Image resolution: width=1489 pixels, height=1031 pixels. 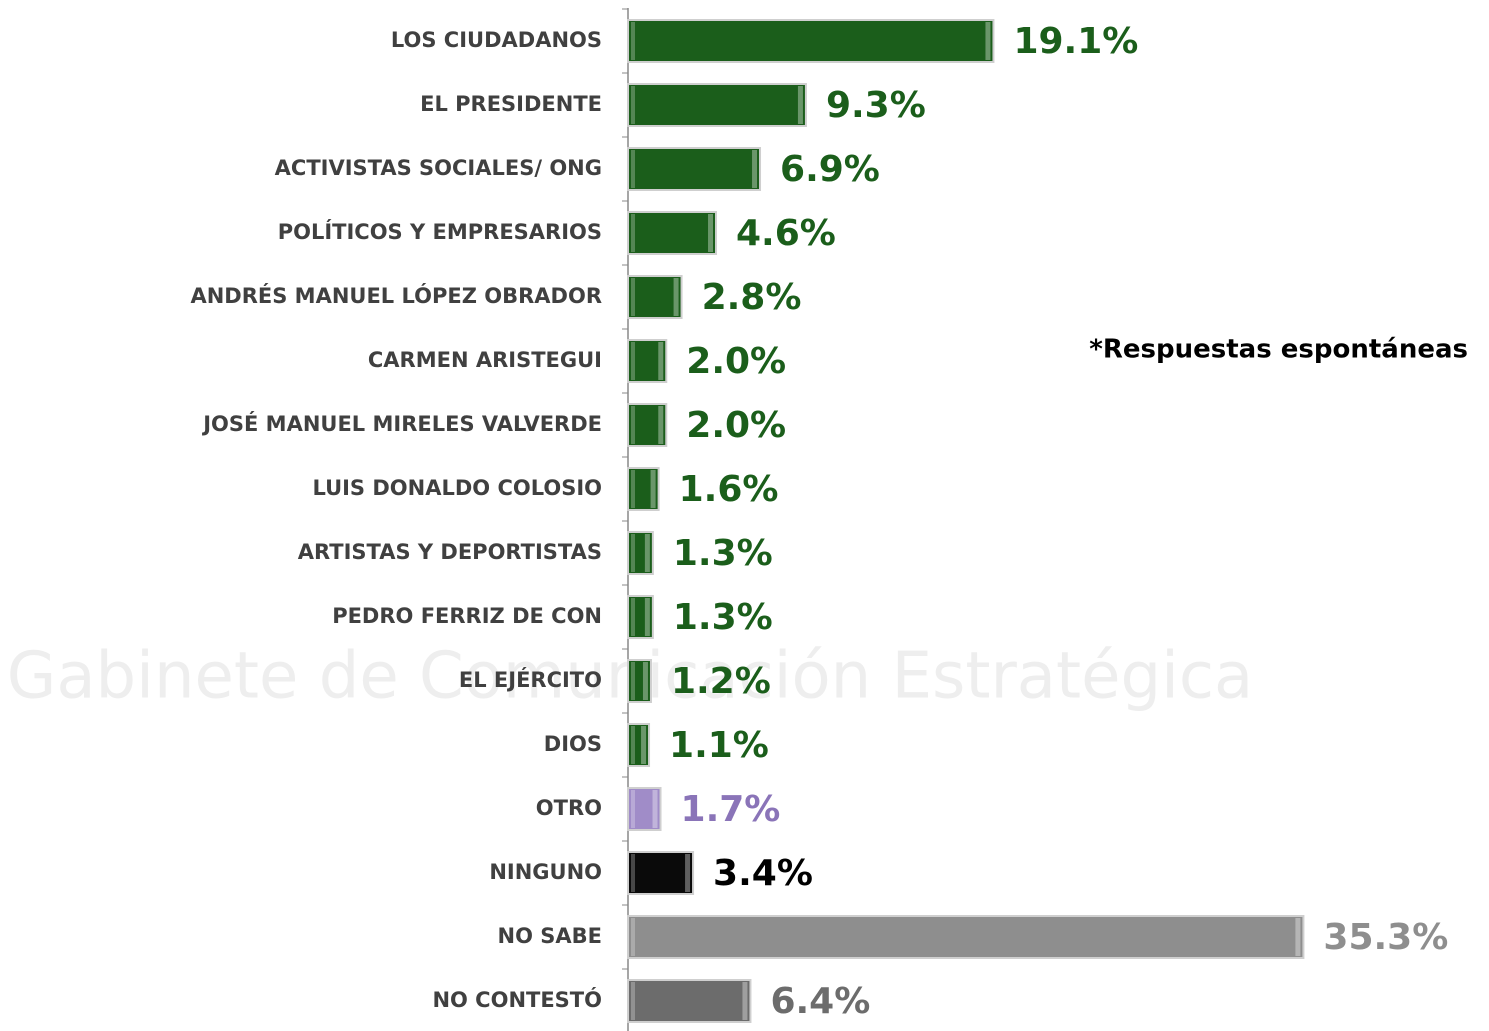 I want to click on category-label: OTRO, so click(x=569, y=808).